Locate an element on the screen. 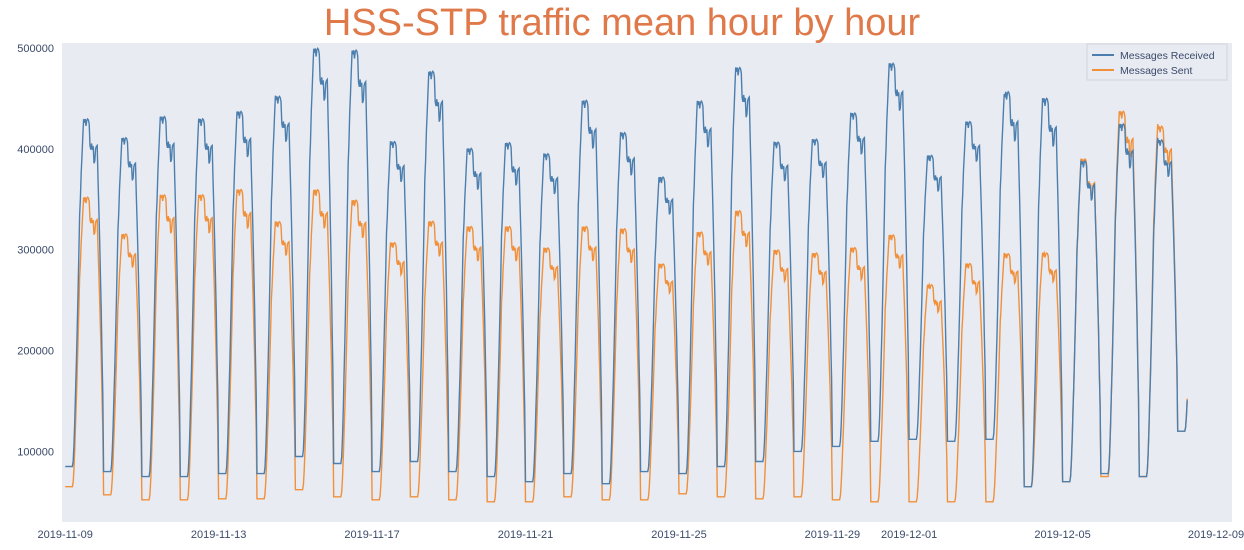 This screenshot has height=550, width=1244. y-tick-label: 300000 is located at coordinates (35, 251).